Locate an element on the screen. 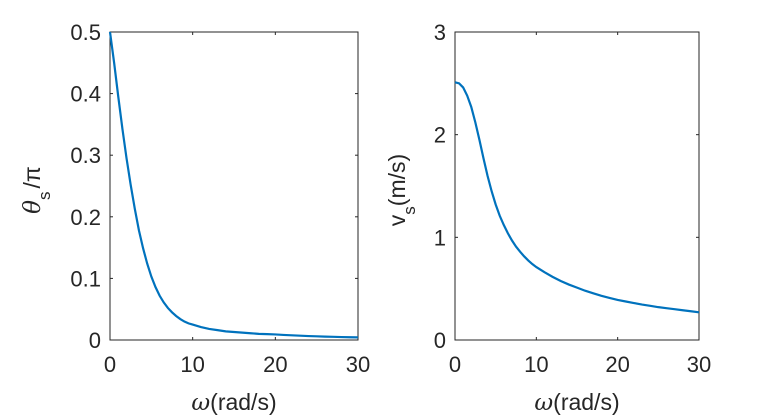  right-x-tick-label: 30 is located at coordinates (699, 364).